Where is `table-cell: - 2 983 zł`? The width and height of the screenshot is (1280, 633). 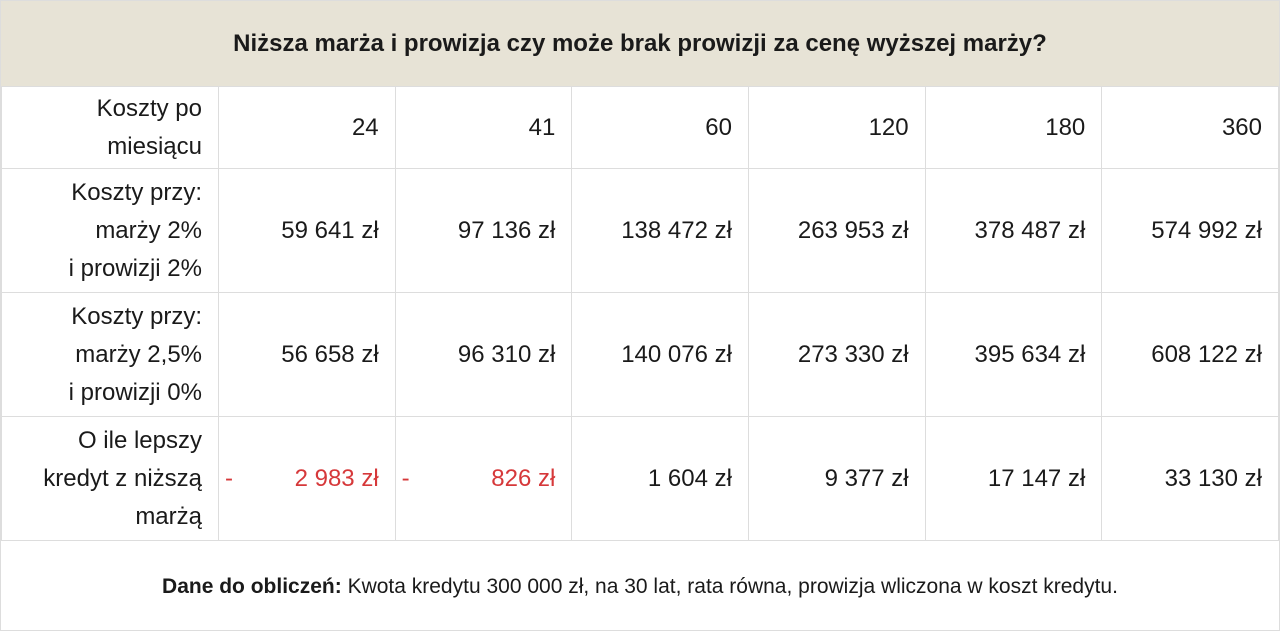
table-cell: - 2 983 zł is located at coordinates (307, 478).